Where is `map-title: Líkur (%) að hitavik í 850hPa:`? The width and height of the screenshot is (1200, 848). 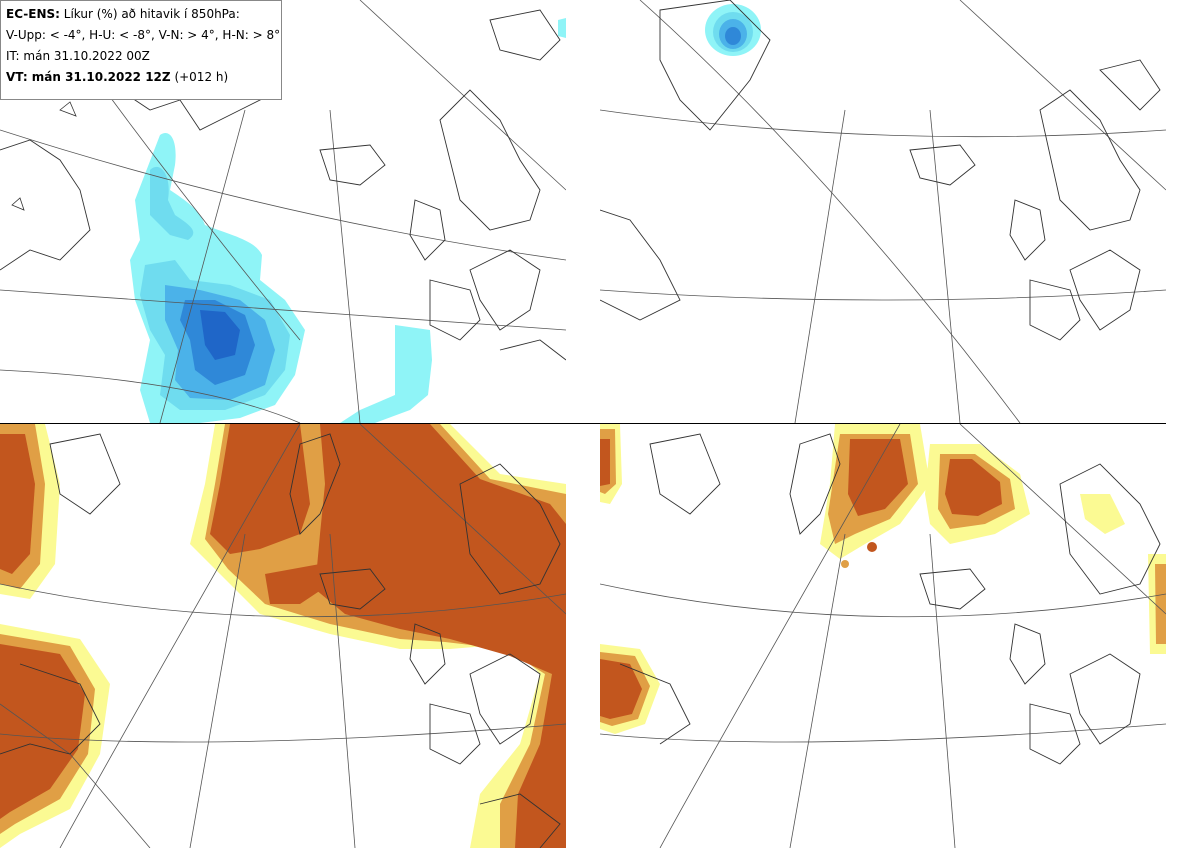 map-title: Líkur (%) að hitavik í 850hPa: is located at coordinates (151, 14).